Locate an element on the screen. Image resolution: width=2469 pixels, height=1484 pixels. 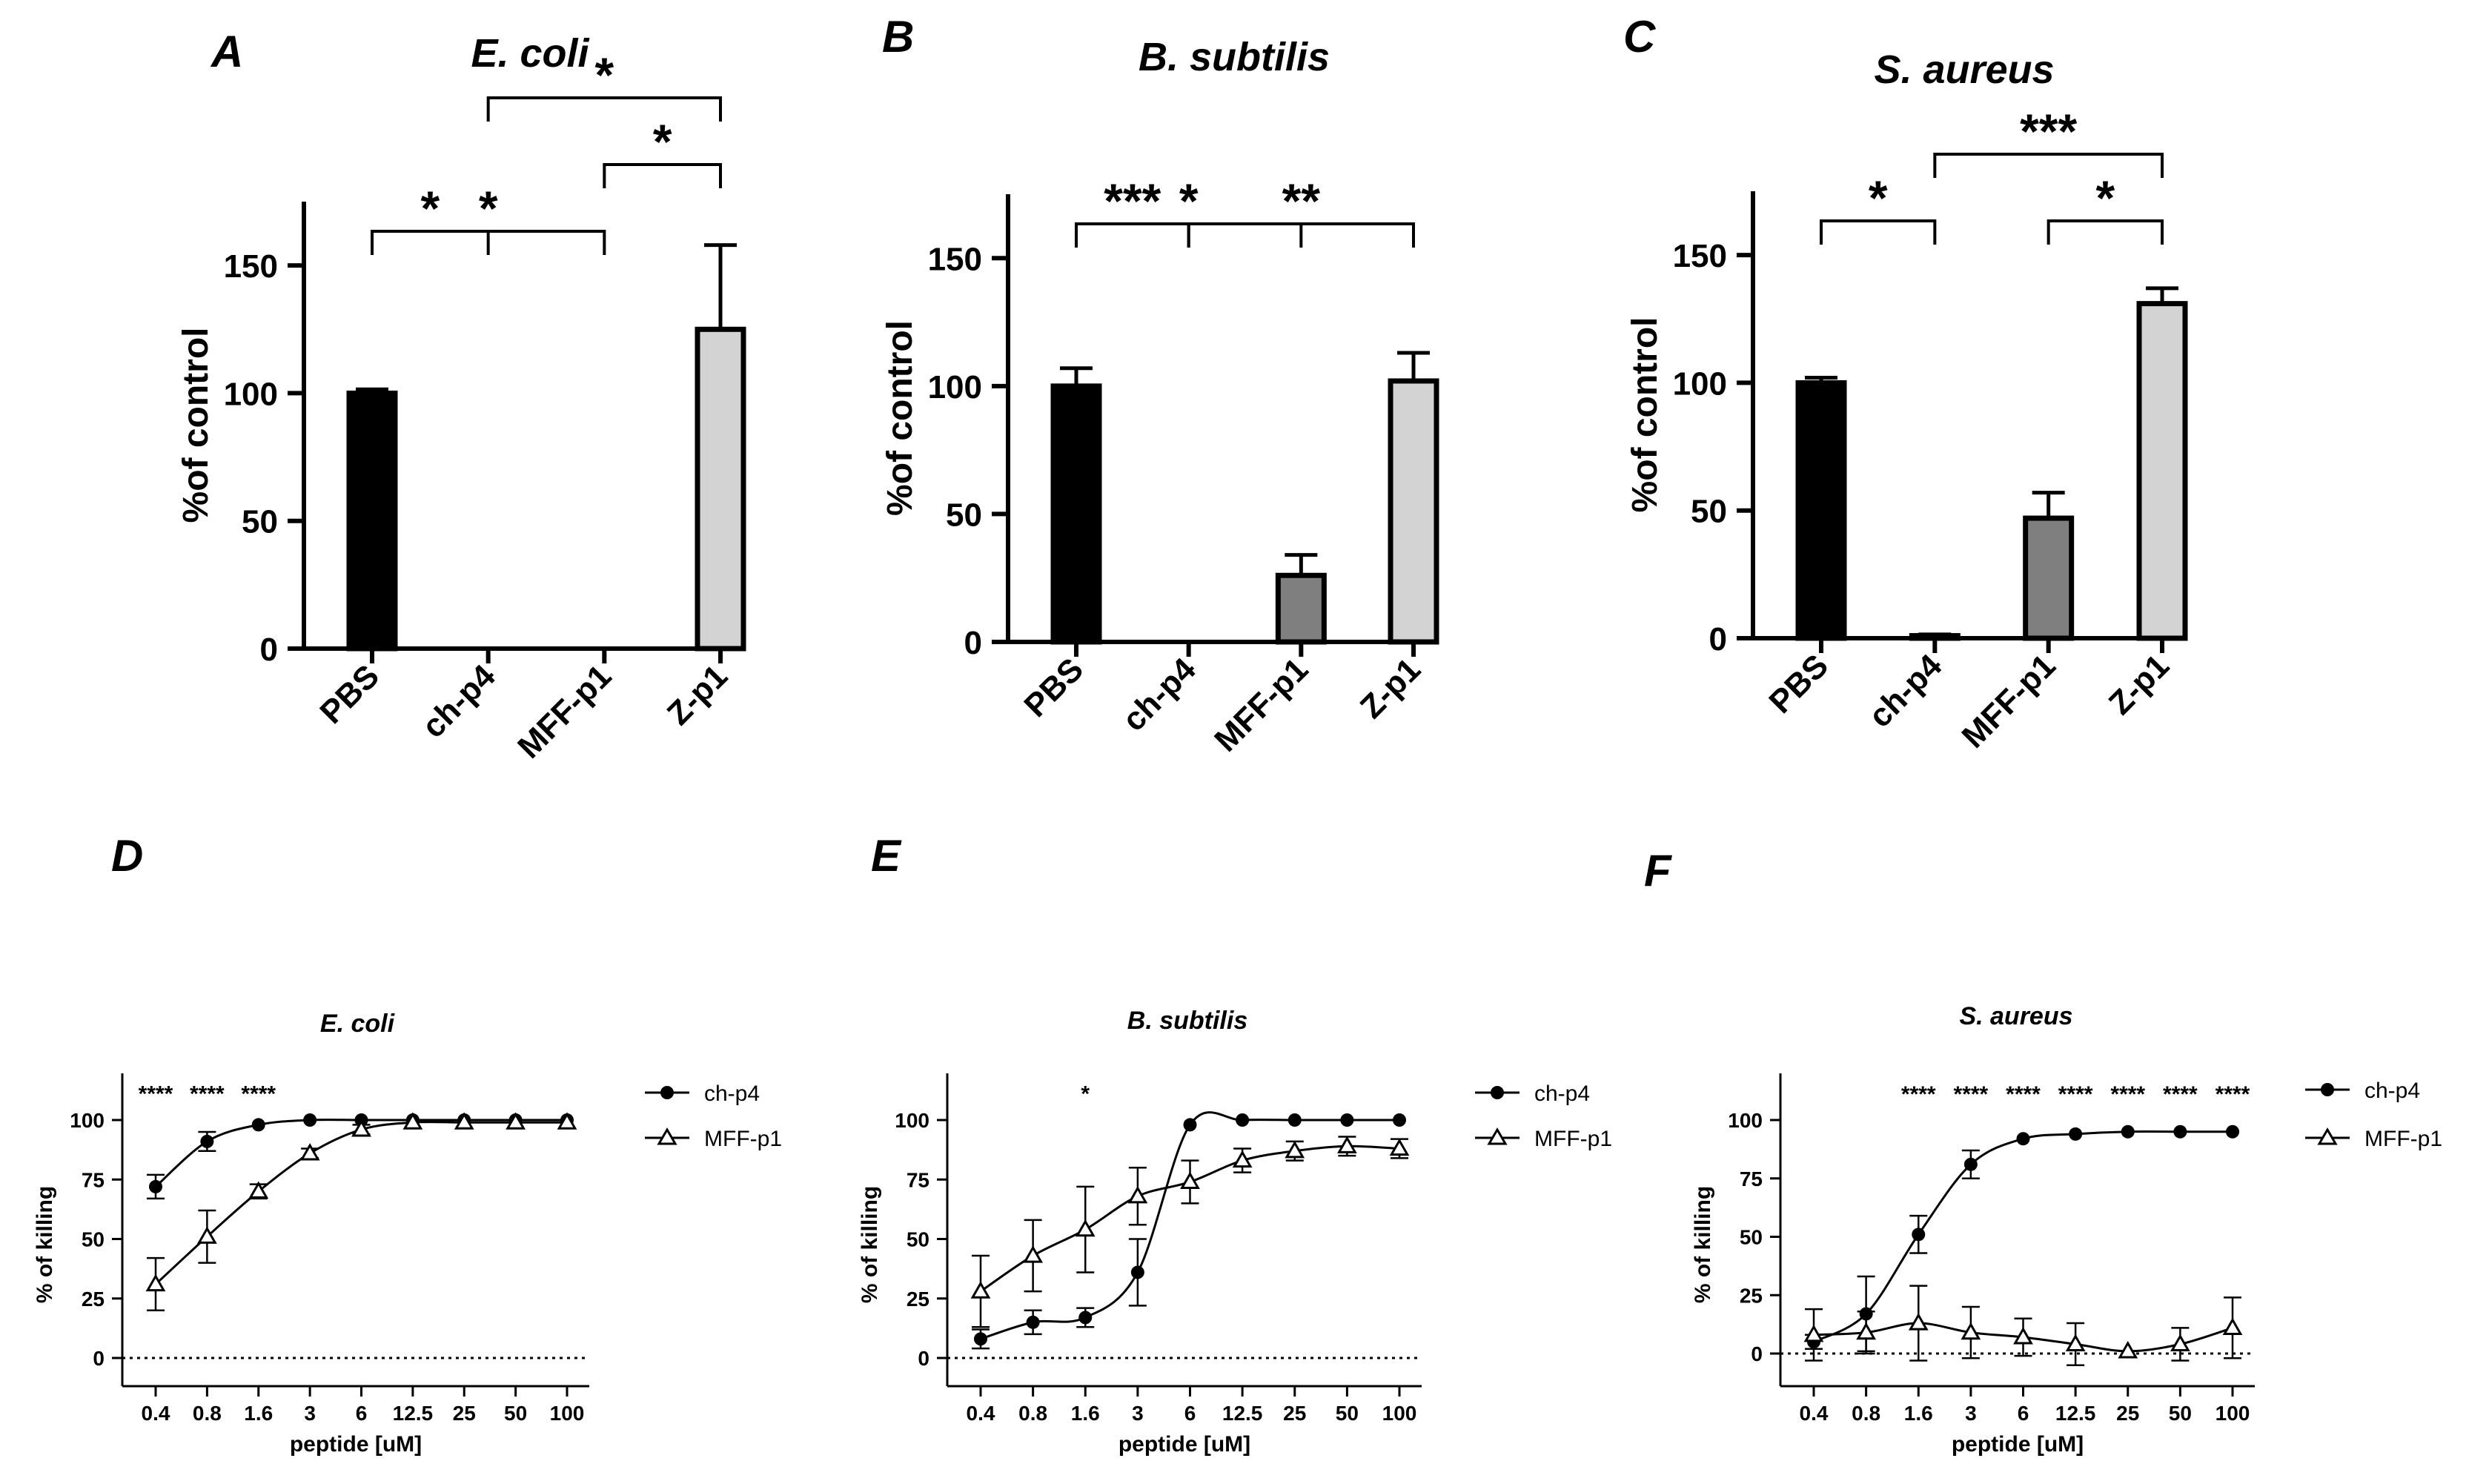
x-tick-label: 0.4 is located at coordinates (156, 1413).